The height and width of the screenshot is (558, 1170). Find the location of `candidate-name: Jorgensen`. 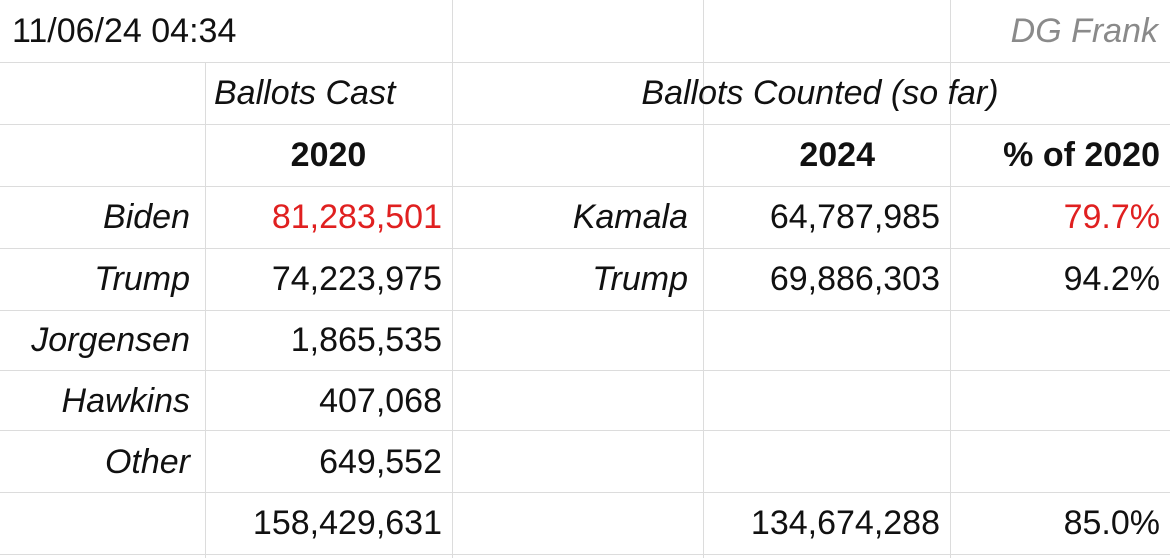

candidate-name: Jorgensen is located at coordinates (110, 340).